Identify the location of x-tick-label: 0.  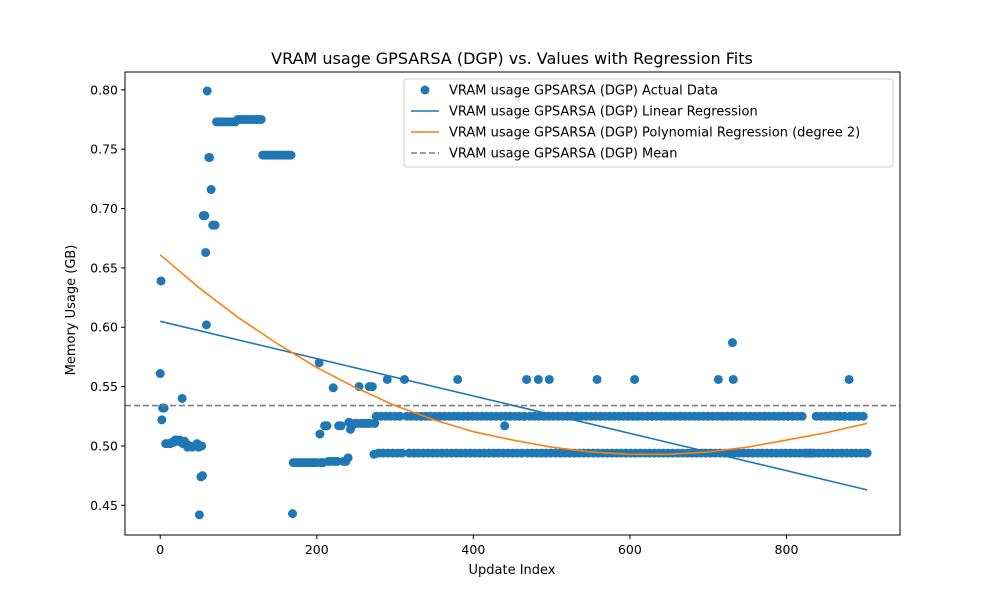
(160, 549).